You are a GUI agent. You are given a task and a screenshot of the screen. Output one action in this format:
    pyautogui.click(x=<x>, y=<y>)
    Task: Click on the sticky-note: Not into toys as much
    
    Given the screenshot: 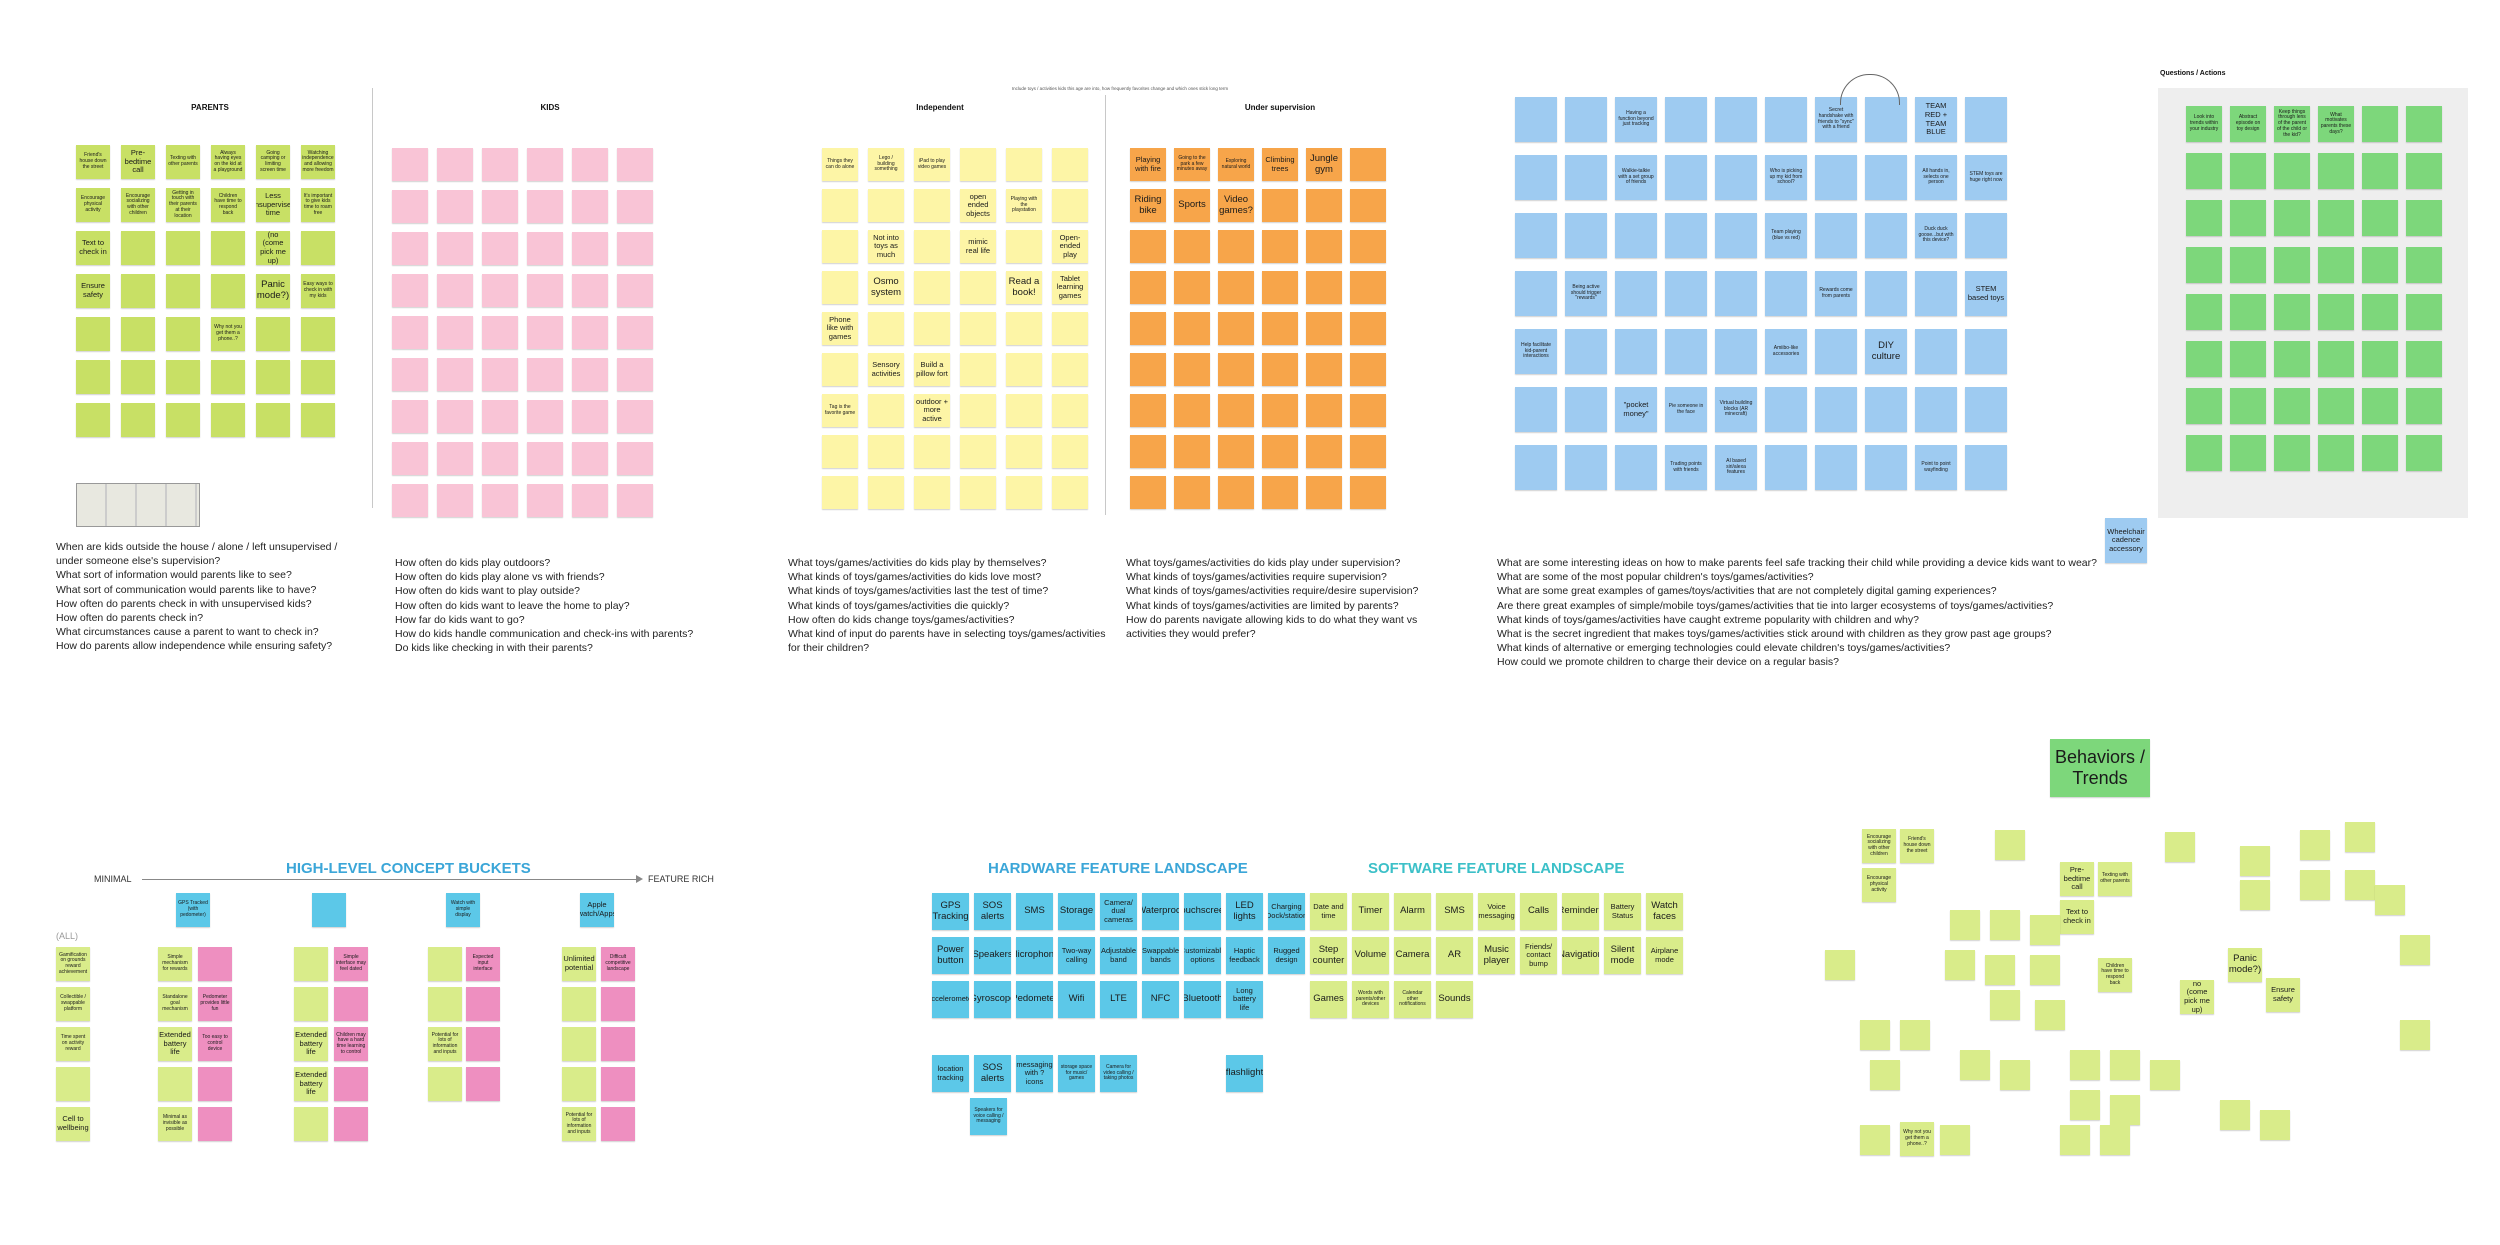 What is the action you would take?
    pyautogui.click(x=886, y=246)
    